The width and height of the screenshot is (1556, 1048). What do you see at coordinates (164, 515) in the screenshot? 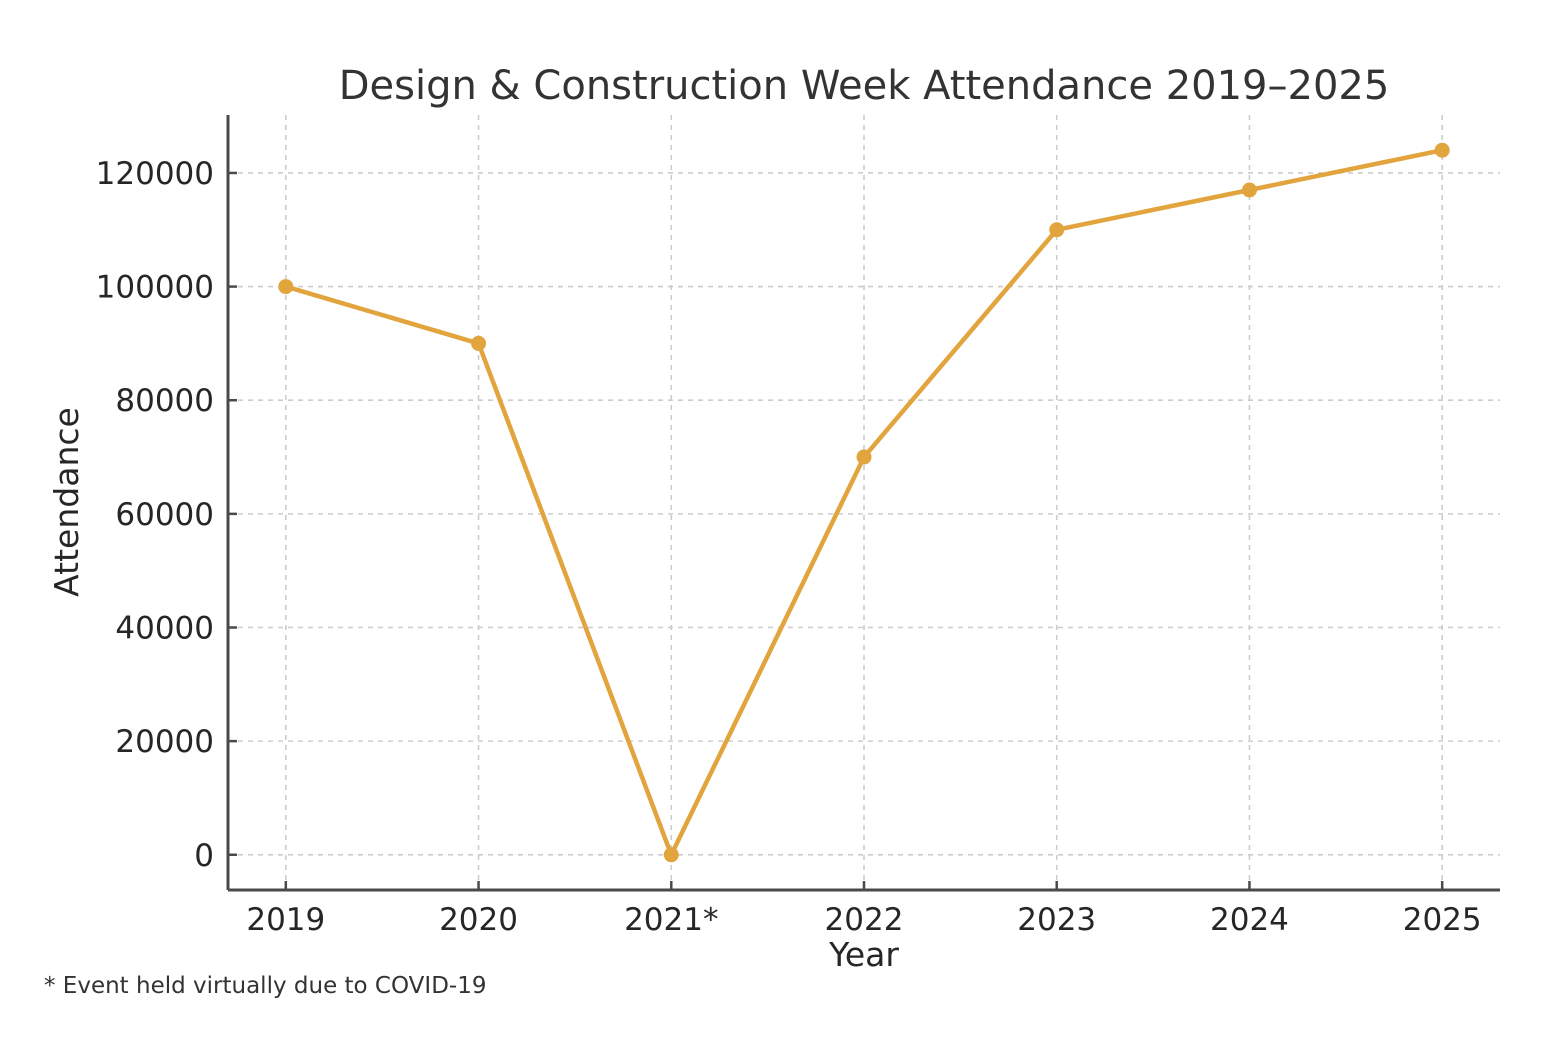
I see `y-tick-label: 60000` at bounding box center [164, 515].